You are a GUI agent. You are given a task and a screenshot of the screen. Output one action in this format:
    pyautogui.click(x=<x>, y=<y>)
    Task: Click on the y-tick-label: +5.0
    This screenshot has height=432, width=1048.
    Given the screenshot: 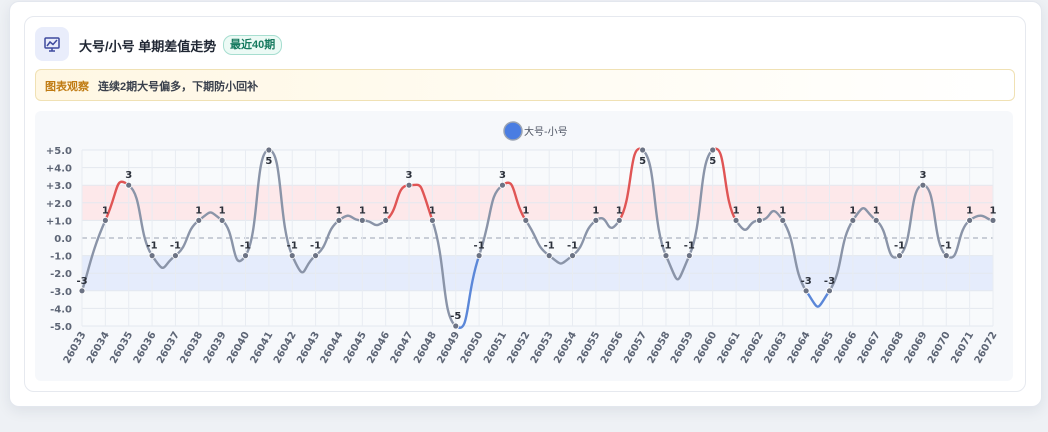 What is the action you would take?
    pyautogui.click(x=59, y=151)
    